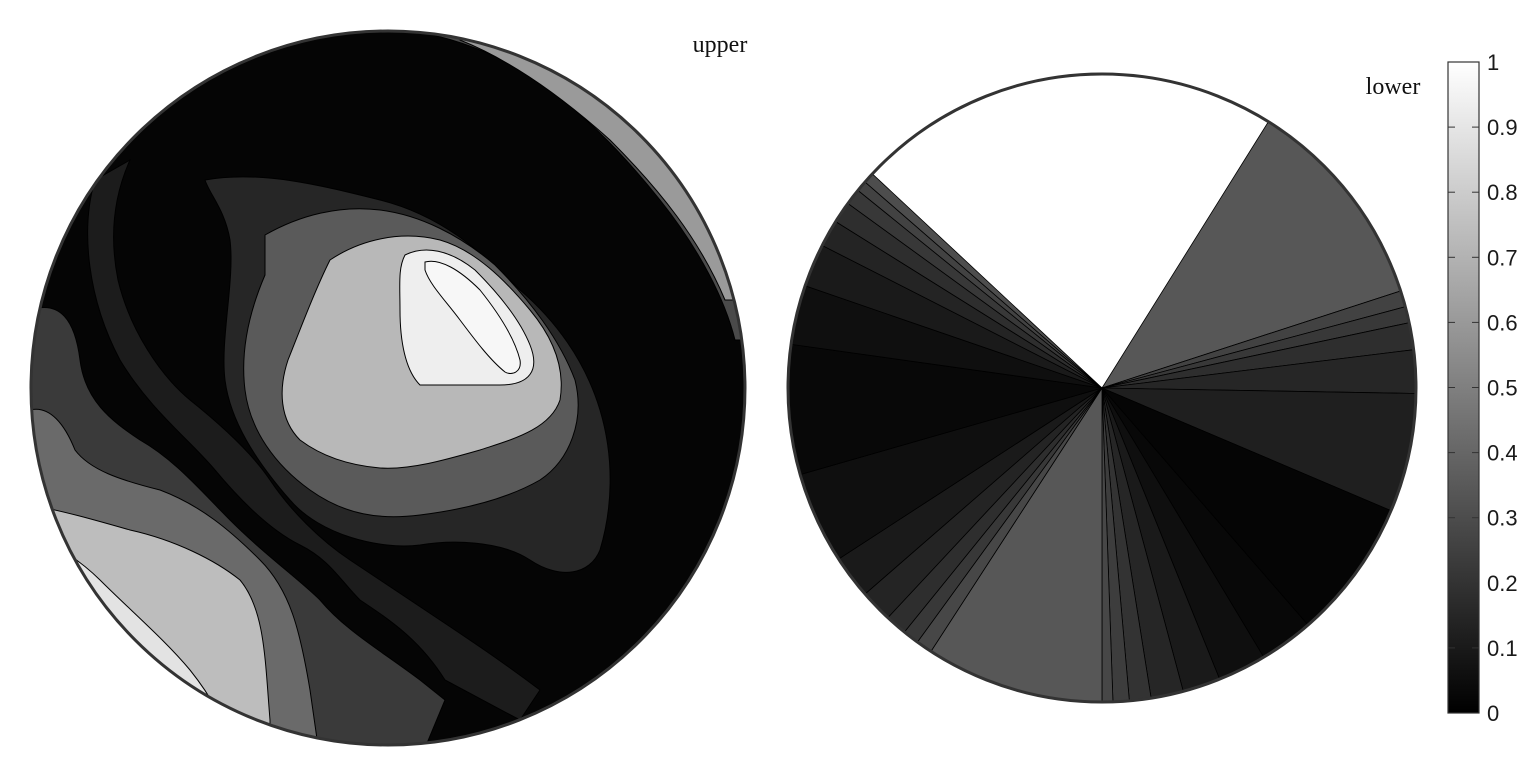 The image size is (1534, 775). What do you see at coordinates (1502, 192) in the screenshot?
I see `colorbar-tick-label-8: 0.8` at bounding box center [1502, 192].